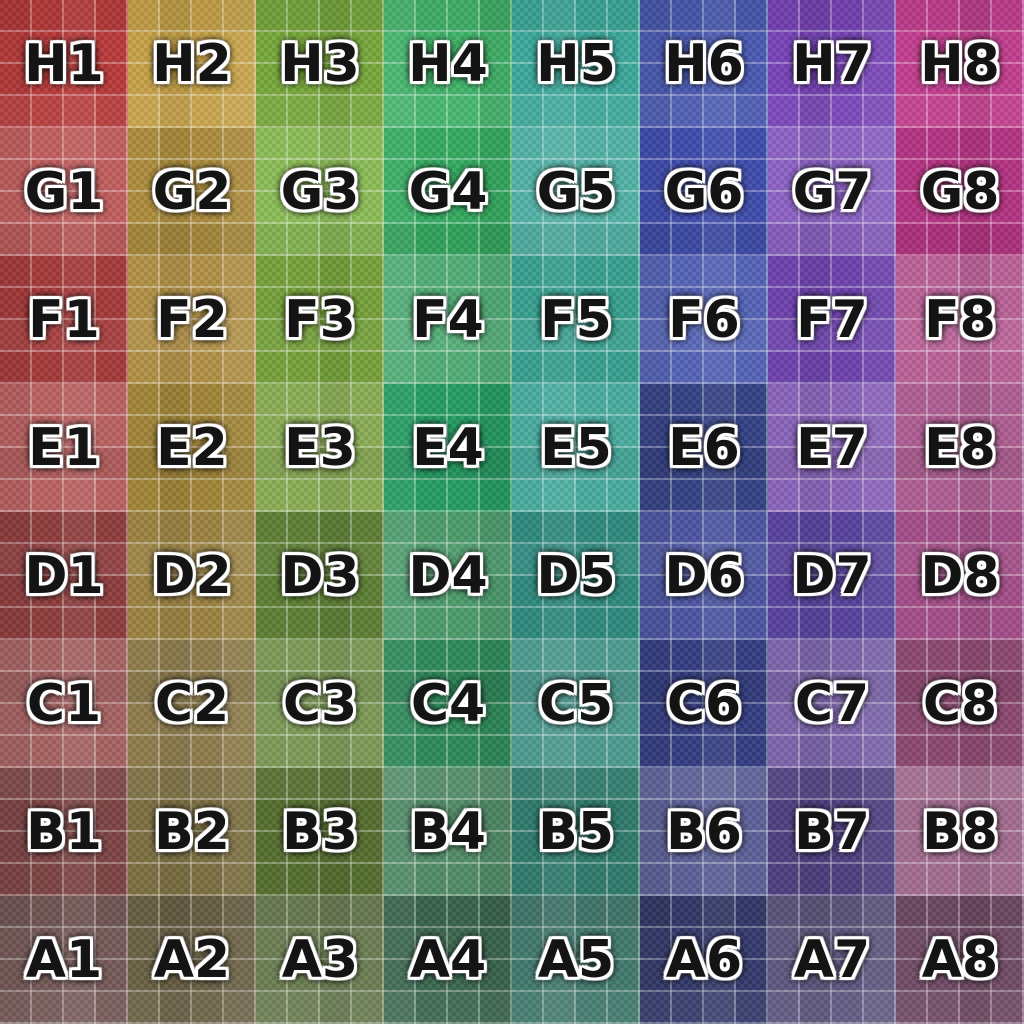  What do you see at coordinates (320, 192) in the screenshot?
I see `grid-cell-g3: G3` at bounding box center [320, 192].